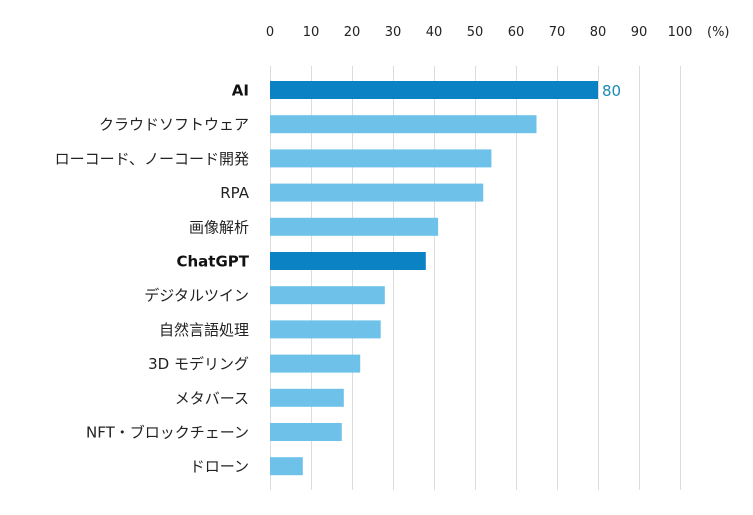 This screenshot has height=515, width=753. Describe the element at coordinates (680, 32) in the screenshot. I see `x-tick-label-100: 100` at that location.